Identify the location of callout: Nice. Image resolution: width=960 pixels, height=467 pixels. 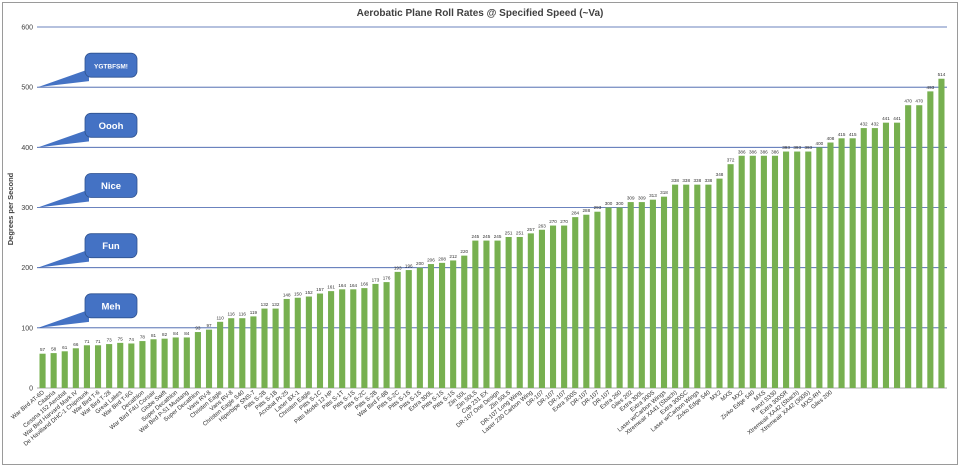
(88, 190).